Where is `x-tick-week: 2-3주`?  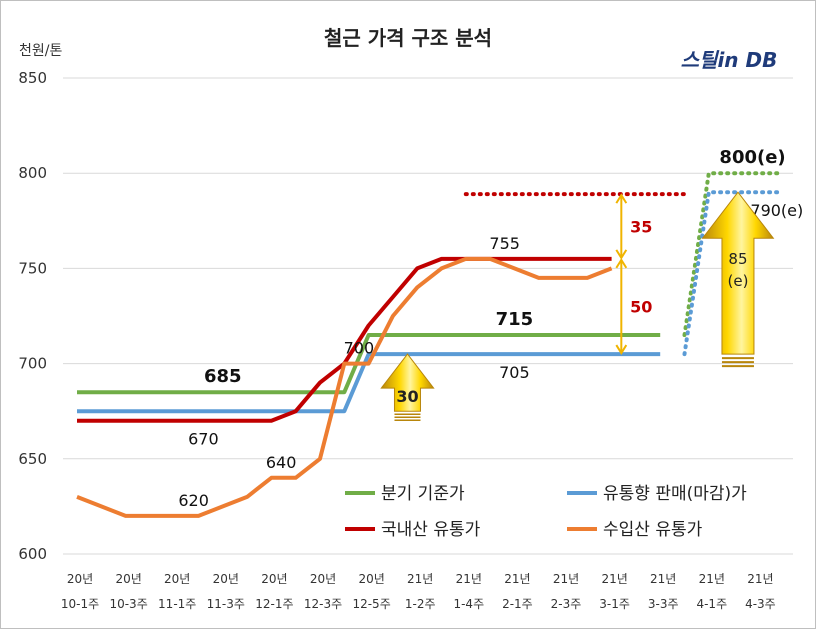
x-tick-week: 2-3주 is located at coordinates (566, 604).